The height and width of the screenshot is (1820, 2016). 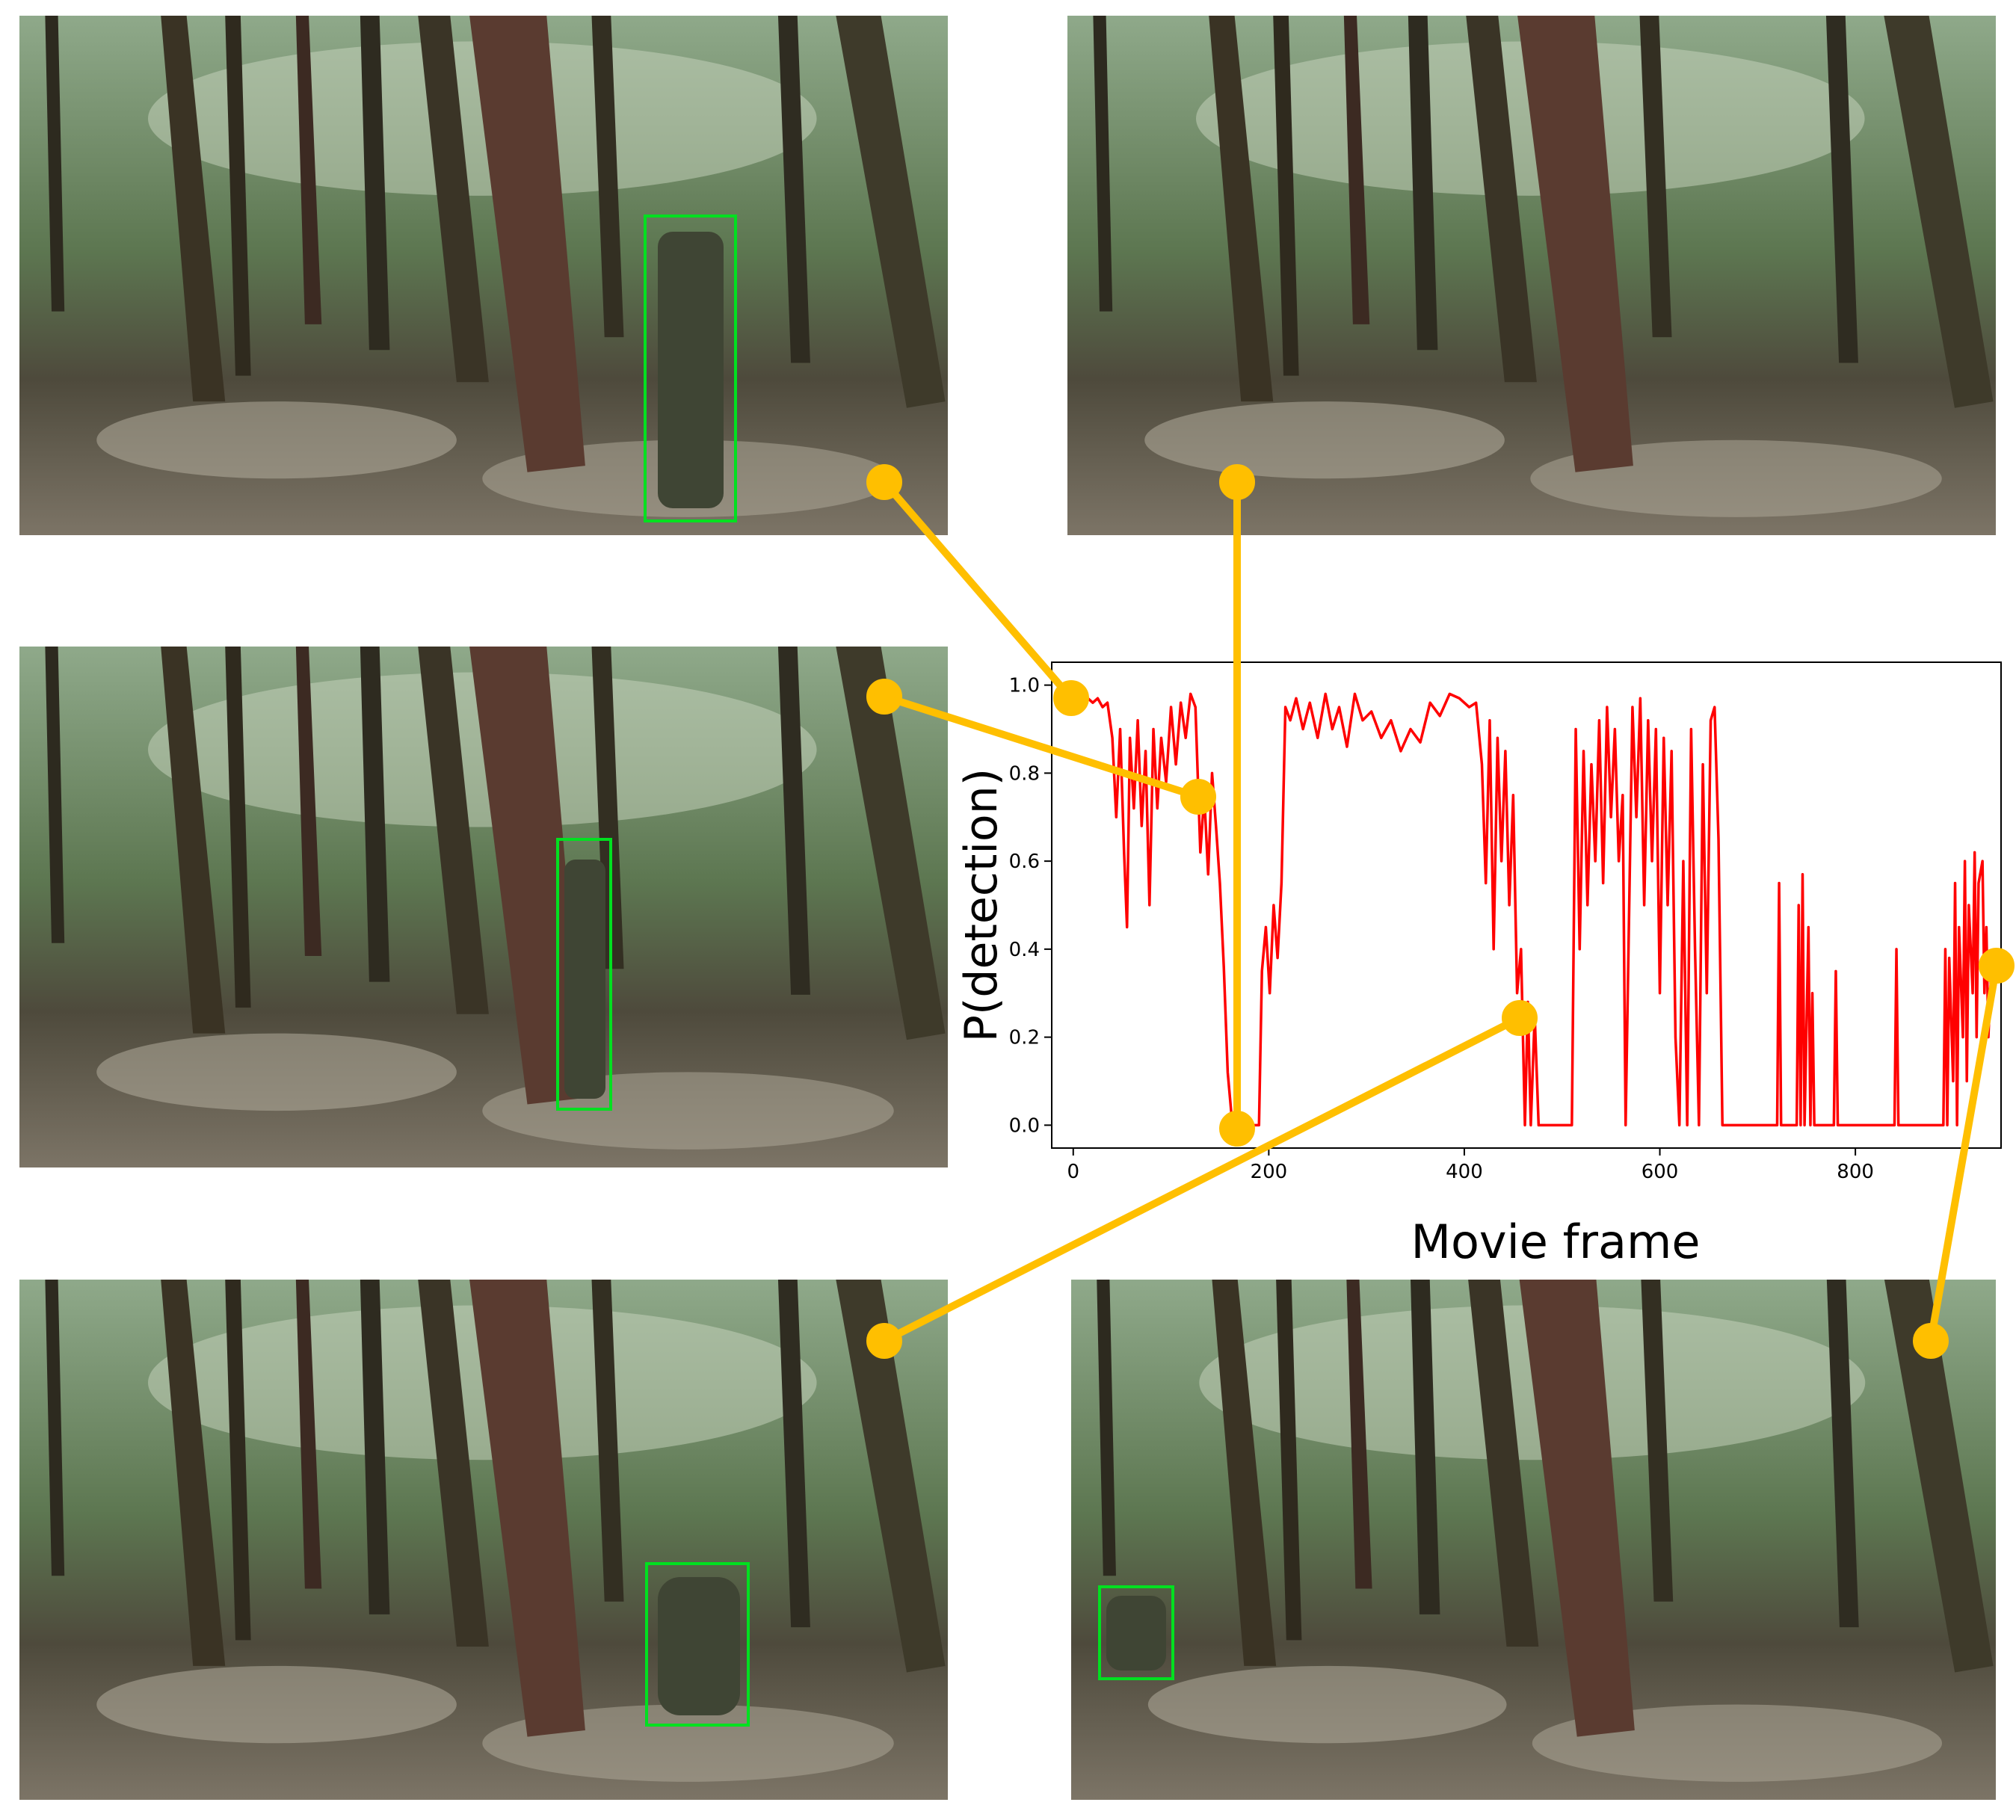 I want to click on y-tick-label: 0.8, so click(x=1024, y=773).